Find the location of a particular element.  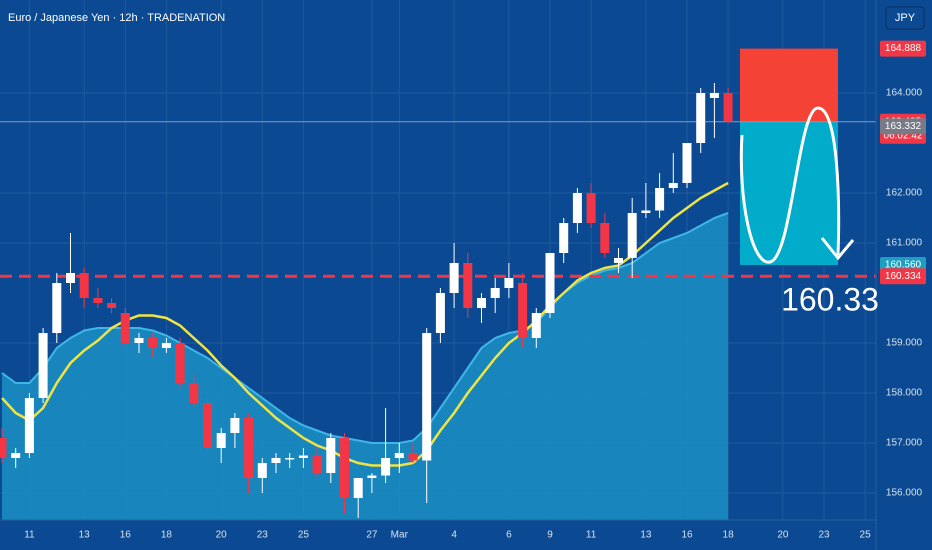

x-tick-label: 6 is located at coordinates (509, 535).